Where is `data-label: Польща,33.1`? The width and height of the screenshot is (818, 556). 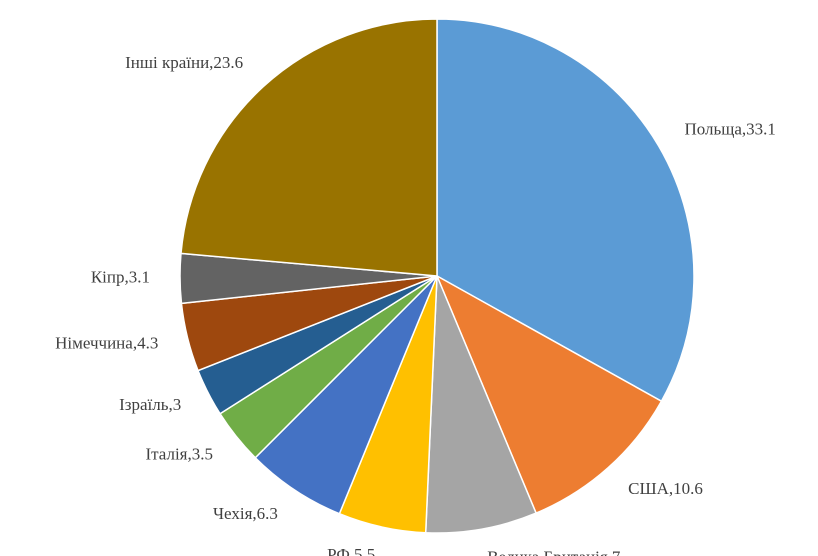
data-label: Польща,33.1 is located at coordinates (729, 129).